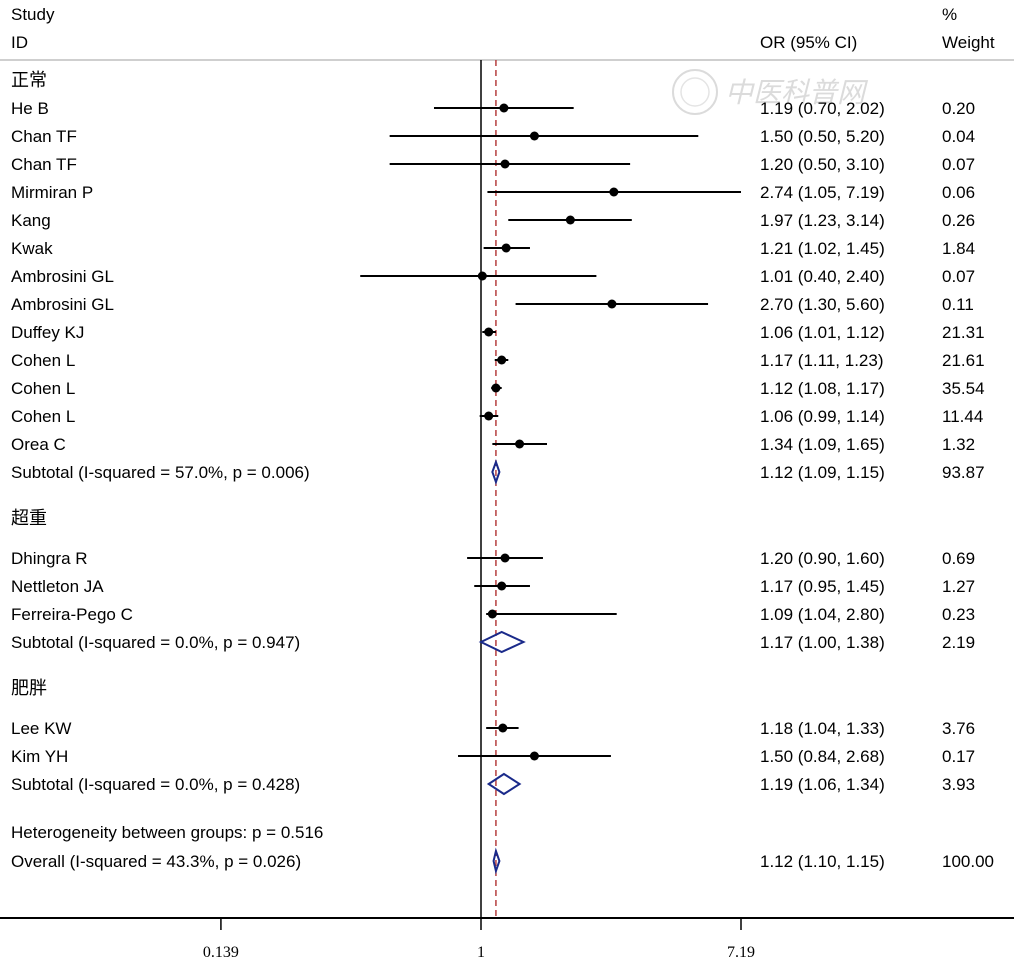 The width and height of the screenshot is (1014, 967). I want to click on weight-value: 11.44, so click(962, 416).